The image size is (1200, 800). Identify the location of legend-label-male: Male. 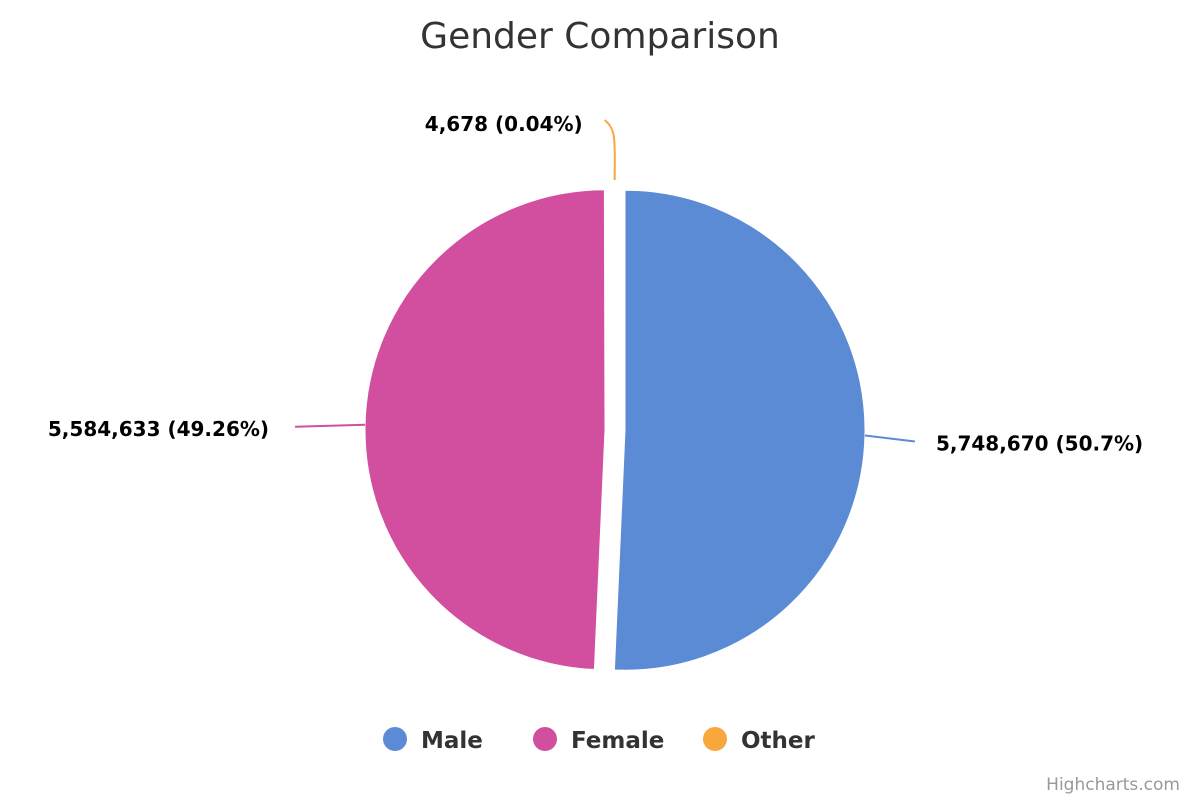
(452, 741).